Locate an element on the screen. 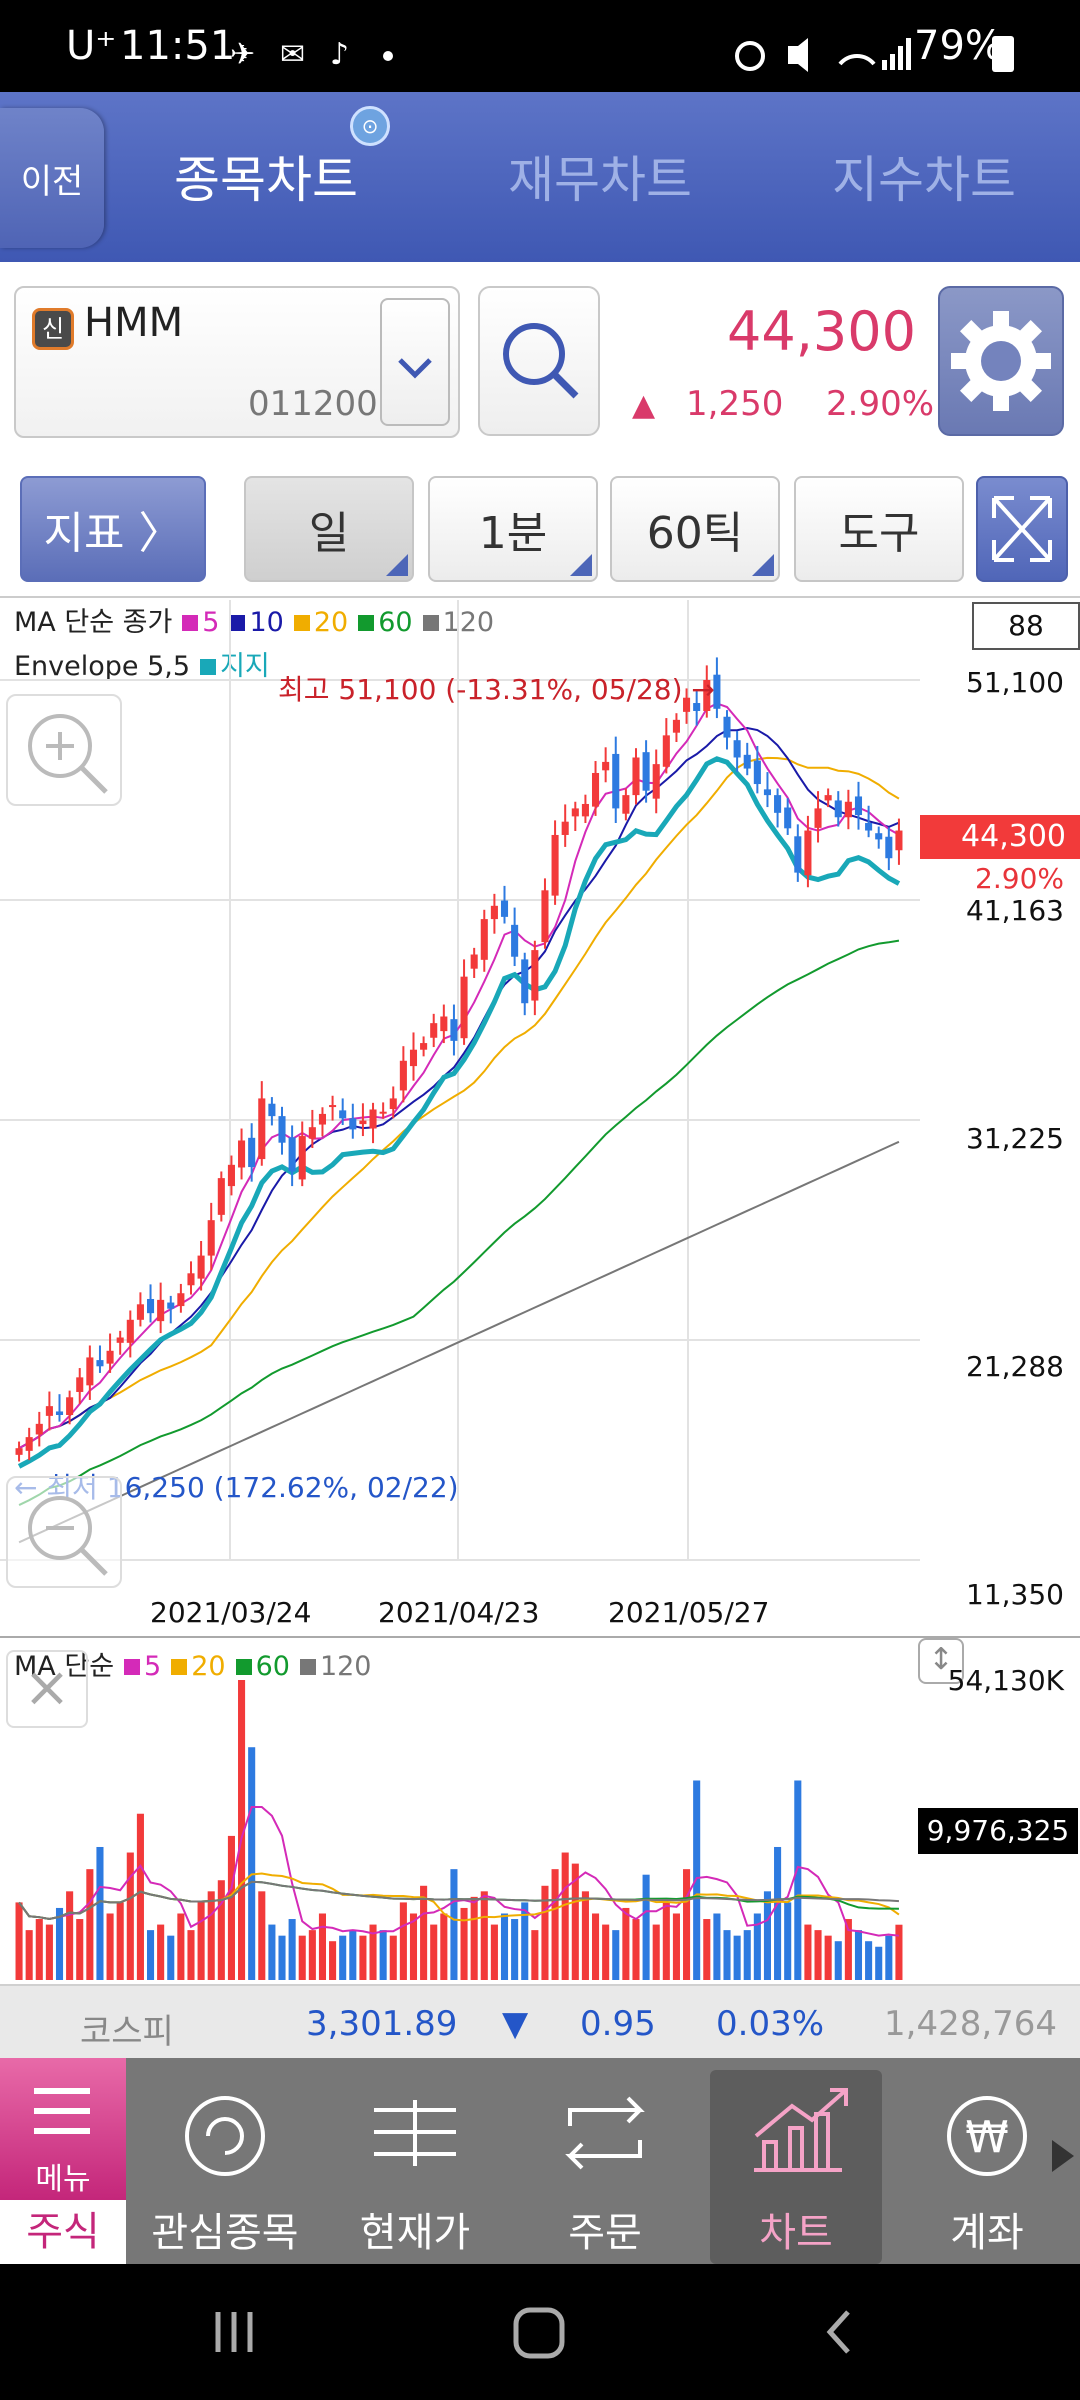 The image size is (1080, 2400). battery-icon is located at coordinates (1003, 54).